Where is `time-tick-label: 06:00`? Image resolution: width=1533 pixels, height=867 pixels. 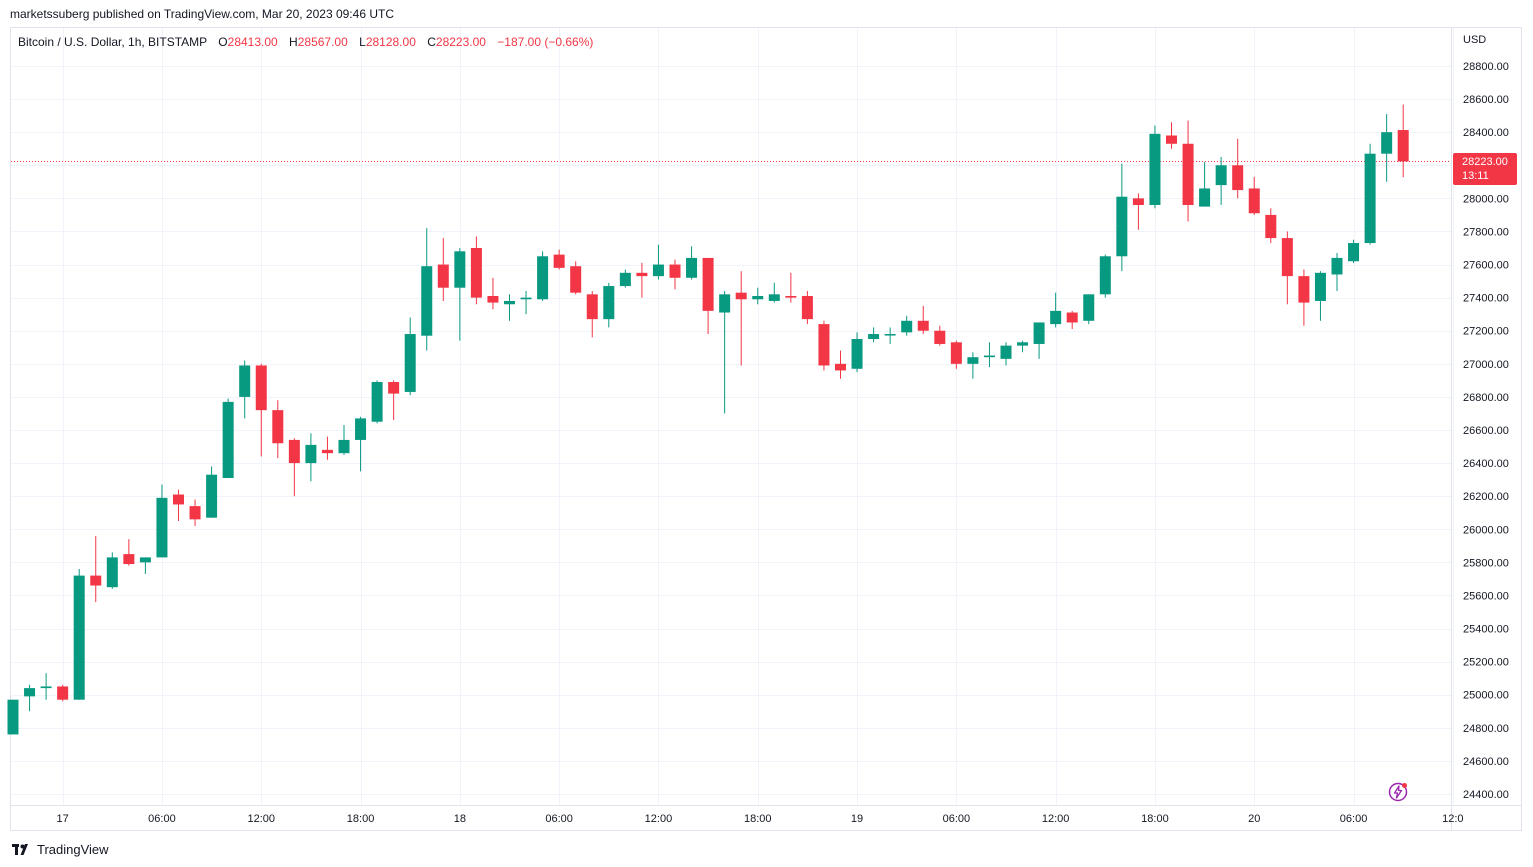
time-tick-label: 06:00 is located at coordinates (957, 819).